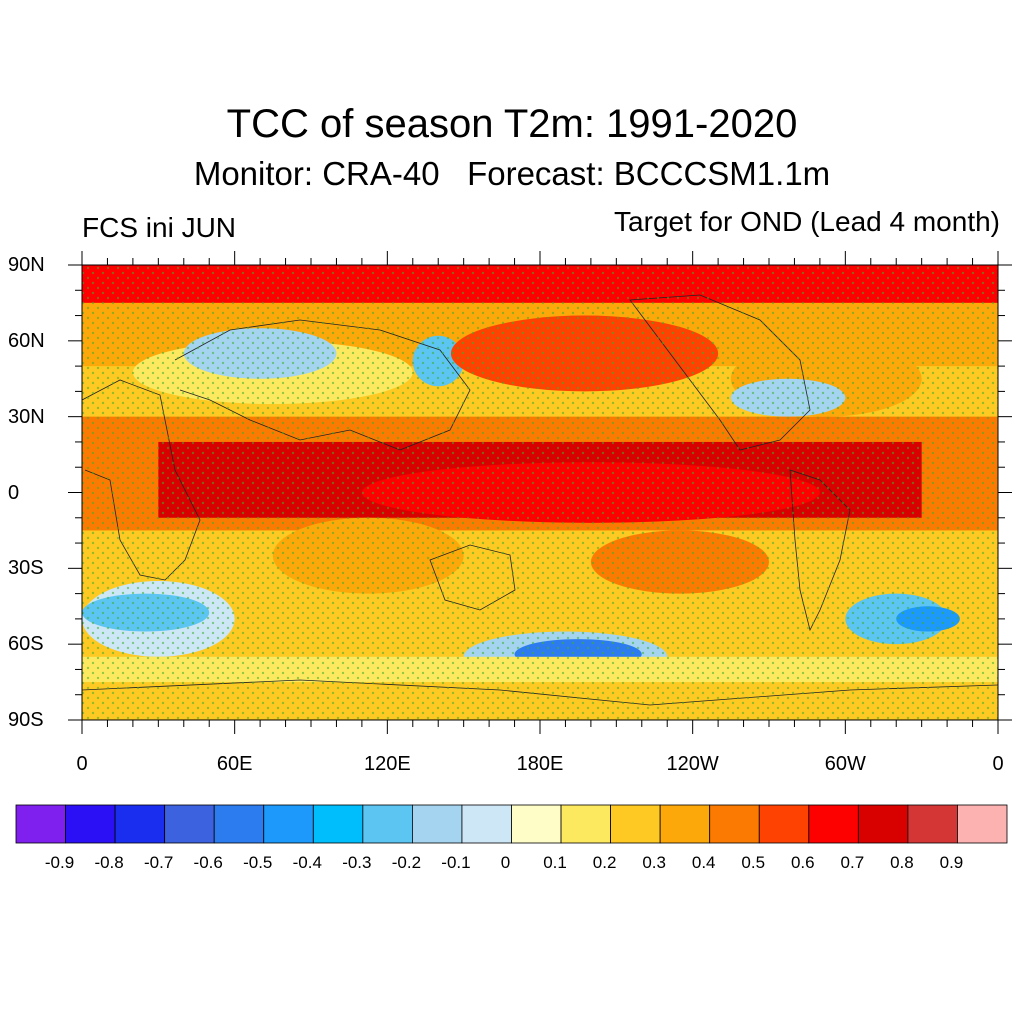  I want to click on colorbar-label: 0.9, so click(951, 862).